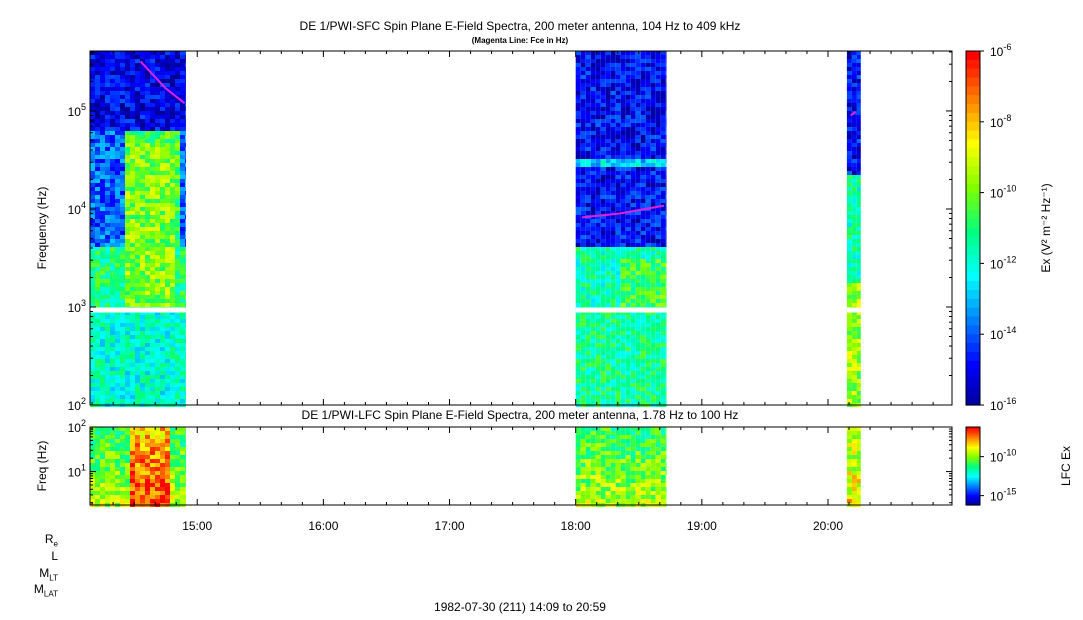  What do you see at coordinates (990, 227) in the screenshot?
I see `hf-colorbar: 10⁻⁶ 10⁻⁸ 10⁻¹⁰ 10⁻¹² 10⁻¹⁴ 10⁻¹⁶` at bounding box center [990, 227].